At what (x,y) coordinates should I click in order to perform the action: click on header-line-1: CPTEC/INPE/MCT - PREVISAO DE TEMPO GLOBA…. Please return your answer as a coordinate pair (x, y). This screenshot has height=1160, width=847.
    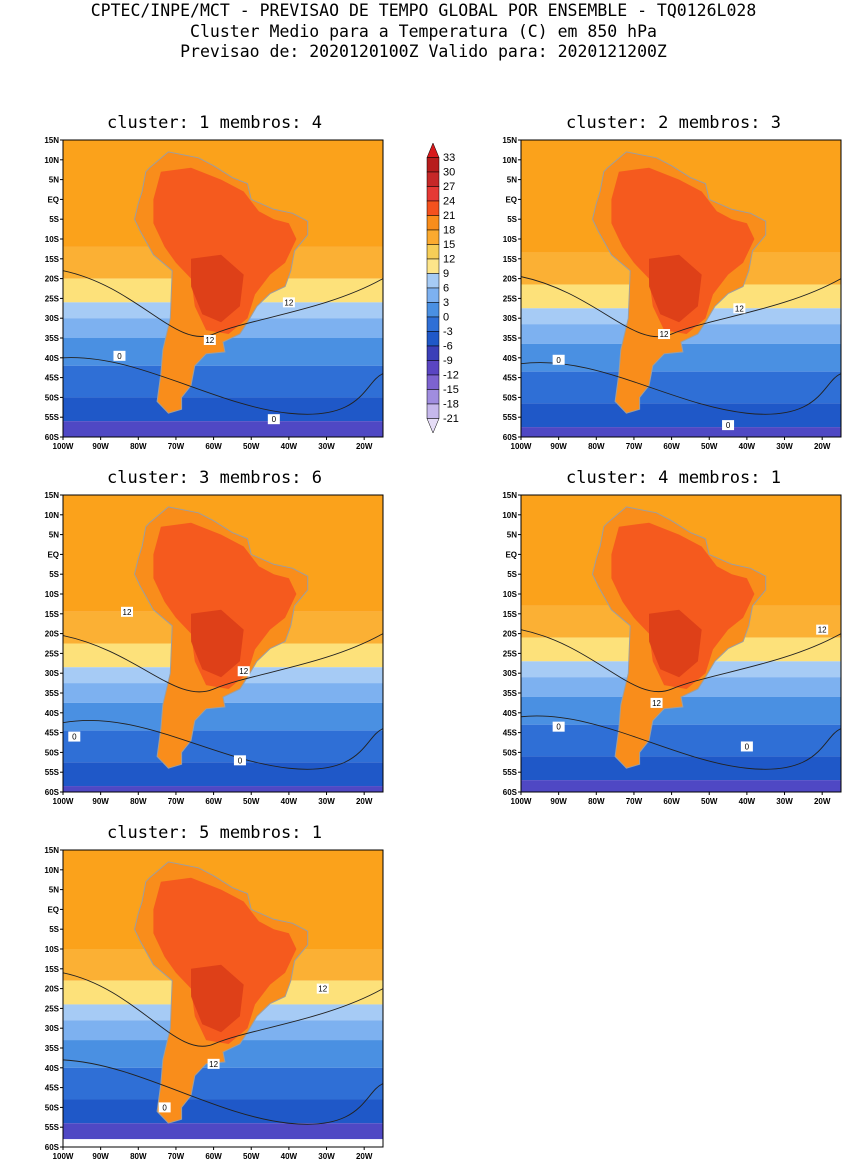
    Looking at the image, I should click on (423, 10).